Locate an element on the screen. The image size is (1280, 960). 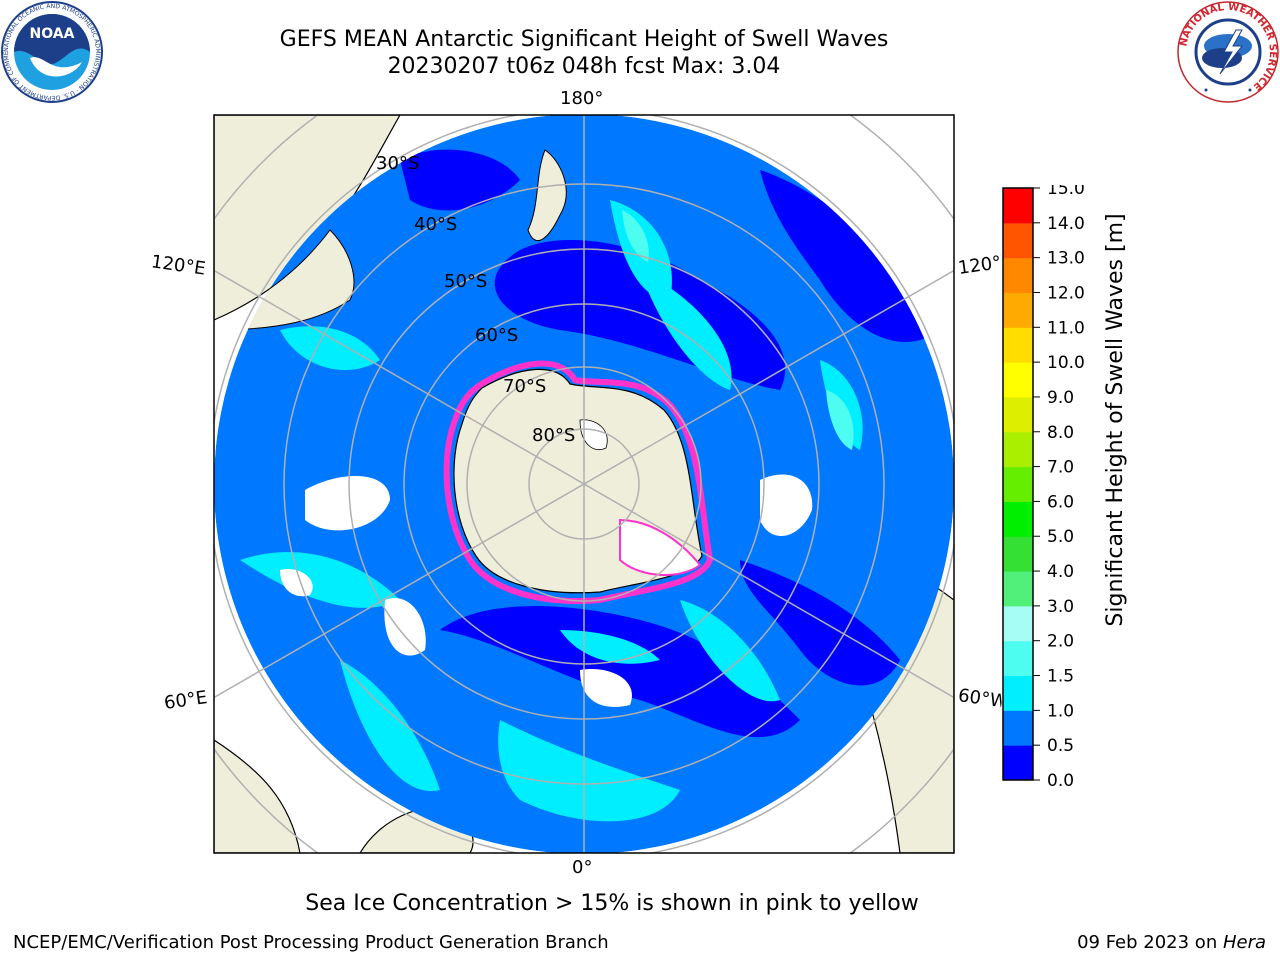
colorbar-tick-label: 11.0 is located at coordinates (1066, 328).